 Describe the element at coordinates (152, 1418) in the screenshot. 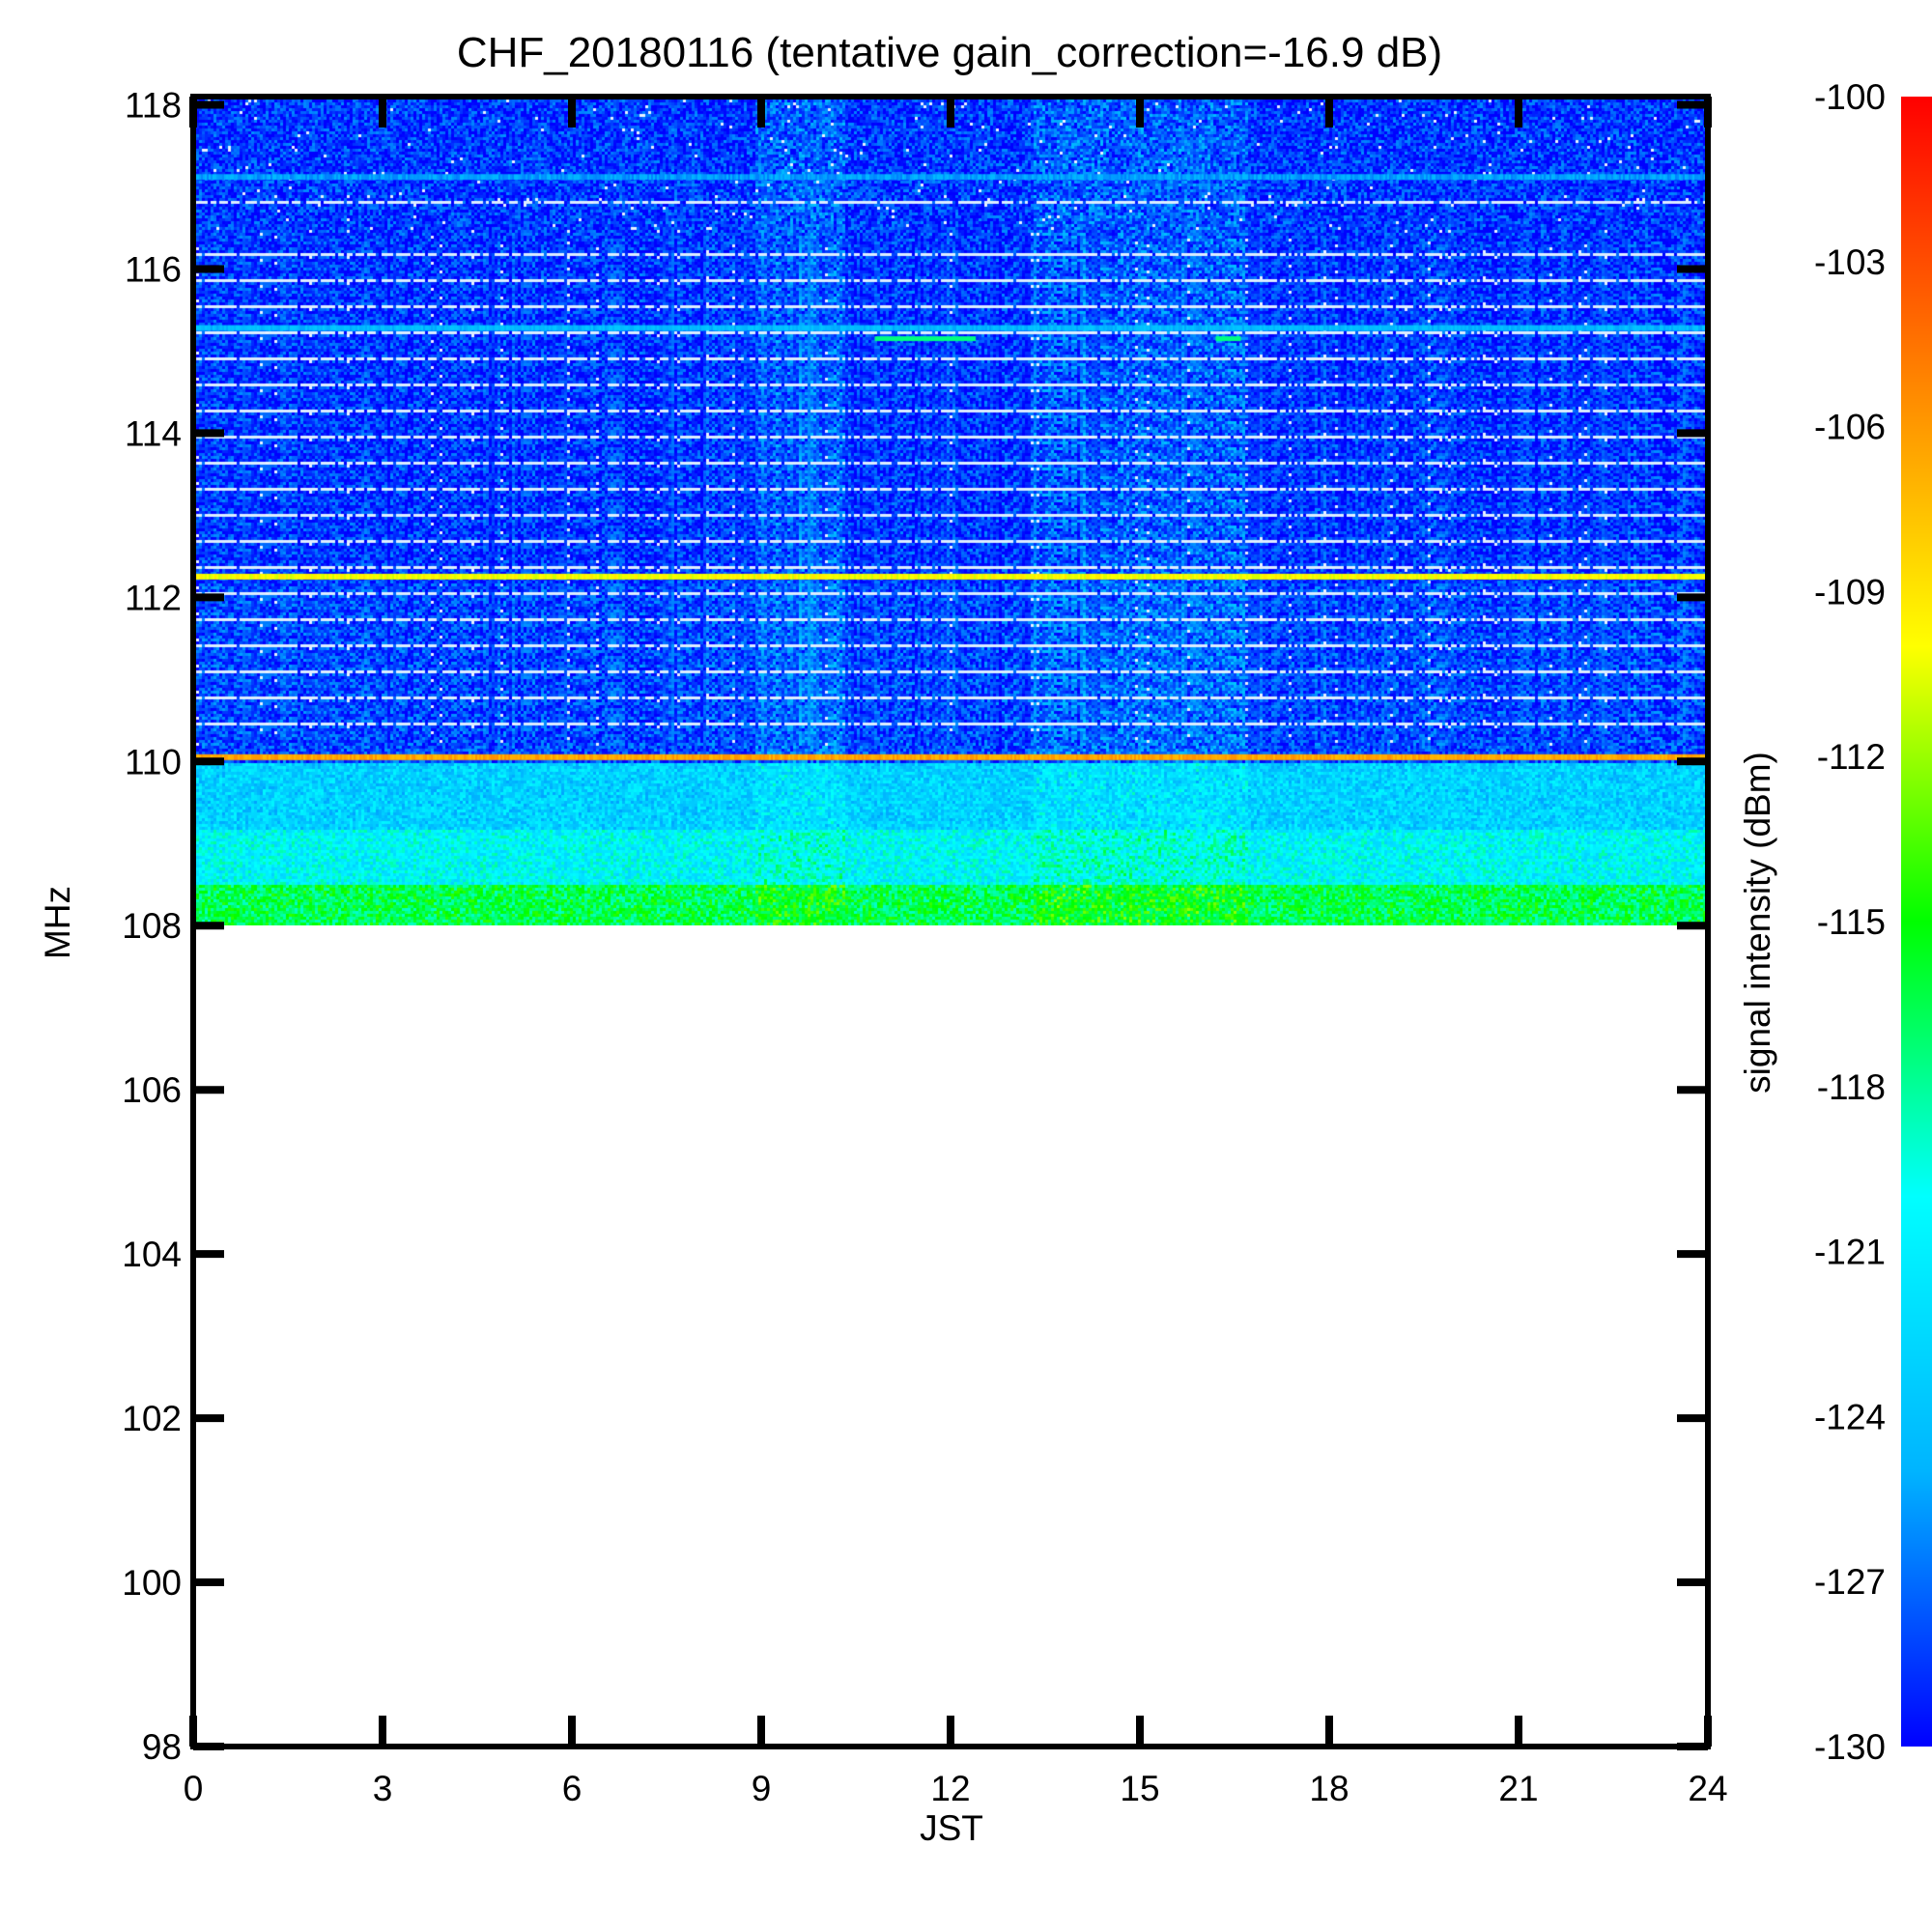

I see `y-tick-label: 102` at that location.